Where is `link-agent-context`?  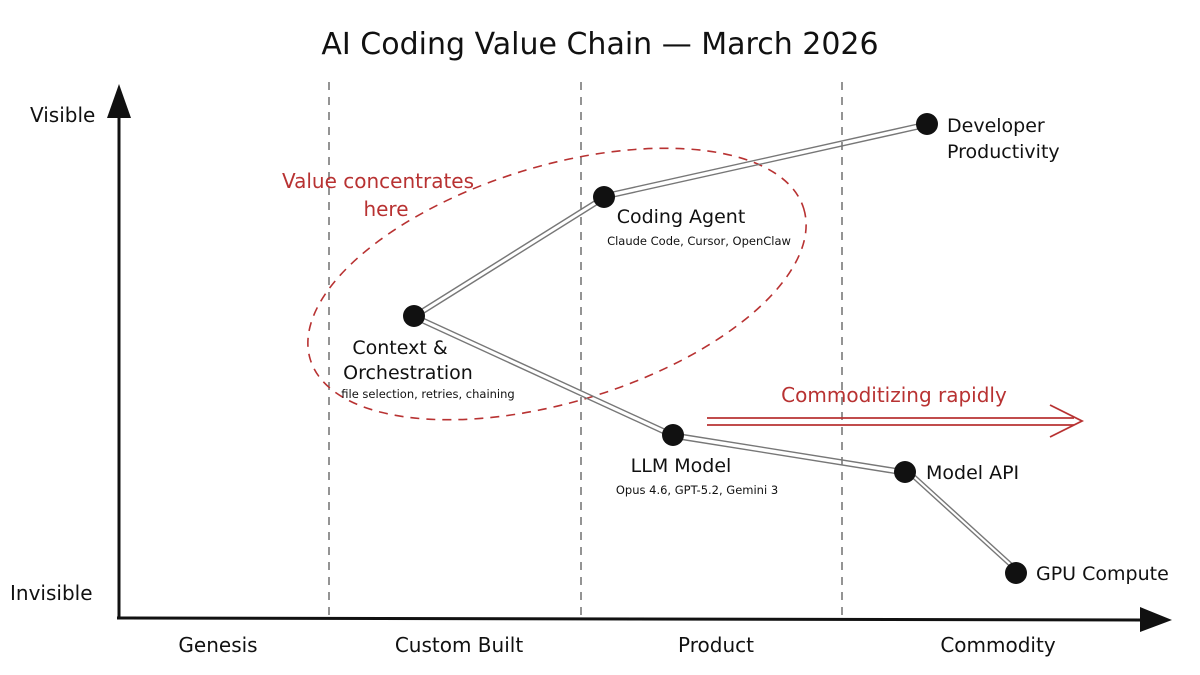
link-agent-context is located at coordinates (510, 256).